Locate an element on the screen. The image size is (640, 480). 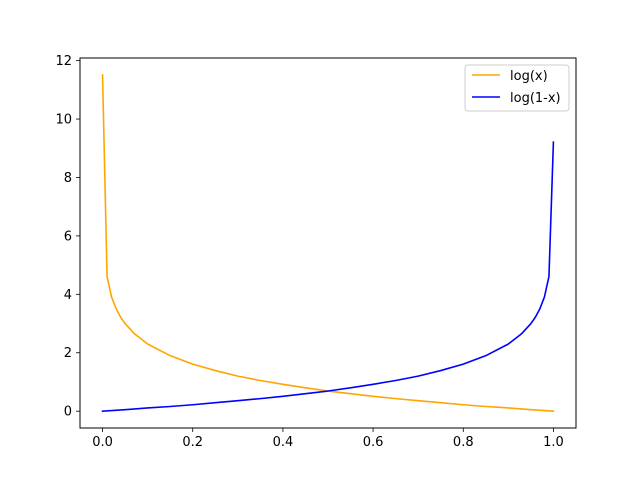
x-tick-label: 0.4 is located at coordinates (283, 442).